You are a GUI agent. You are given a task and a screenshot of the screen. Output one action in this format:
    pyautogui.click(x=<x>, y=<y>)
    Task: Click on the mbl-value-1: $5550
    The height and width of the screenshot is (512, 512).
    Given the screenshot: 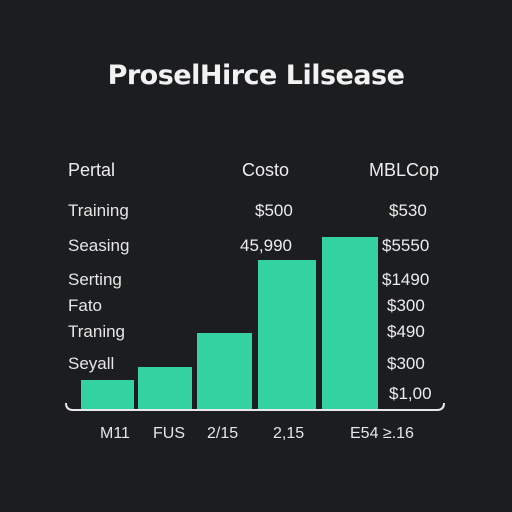 What is the action you would take?
    pyautogui.click(x=406, y=245)
    